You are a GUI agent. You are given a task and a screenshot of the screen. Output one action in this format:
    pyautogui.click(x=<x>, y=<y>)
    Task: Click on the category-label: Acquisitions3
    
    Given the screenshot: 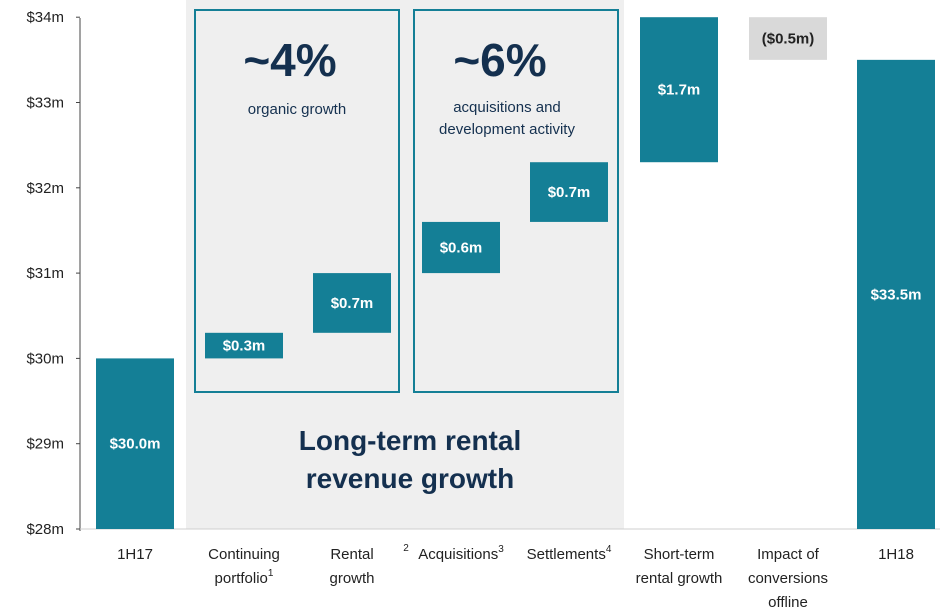 What is the action you would take?
    pyautogui.click(x=461, y=553)
    